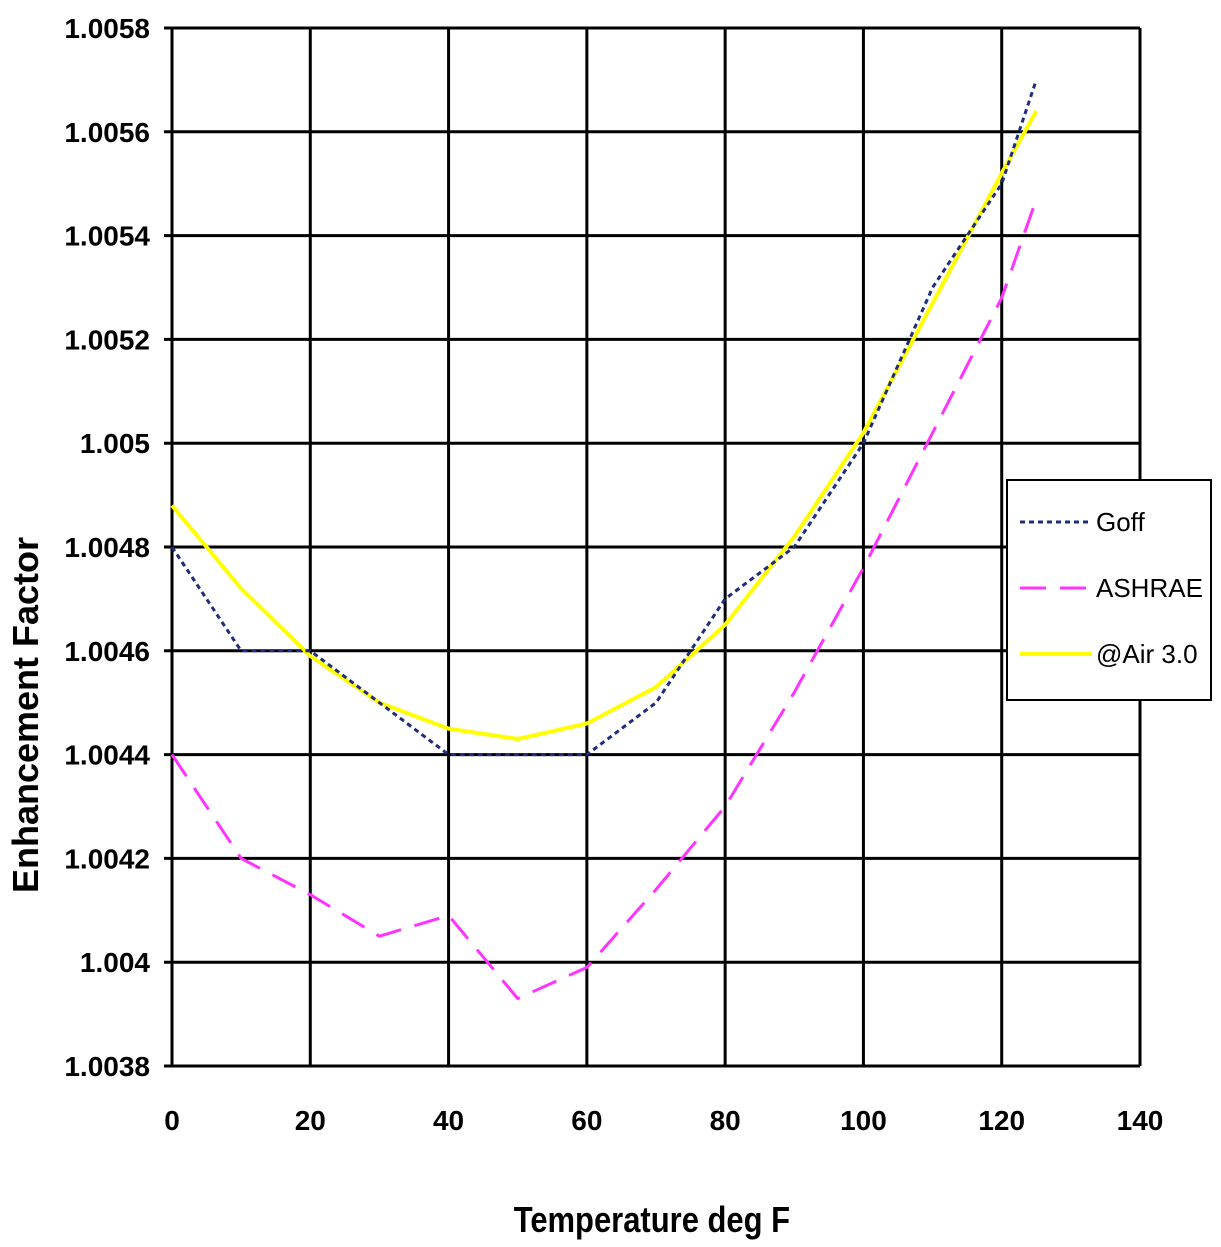 The height and width of the screenshot is (1247, 1221). I want to click on y-tick-label: 1.0048, so click(107, 547).